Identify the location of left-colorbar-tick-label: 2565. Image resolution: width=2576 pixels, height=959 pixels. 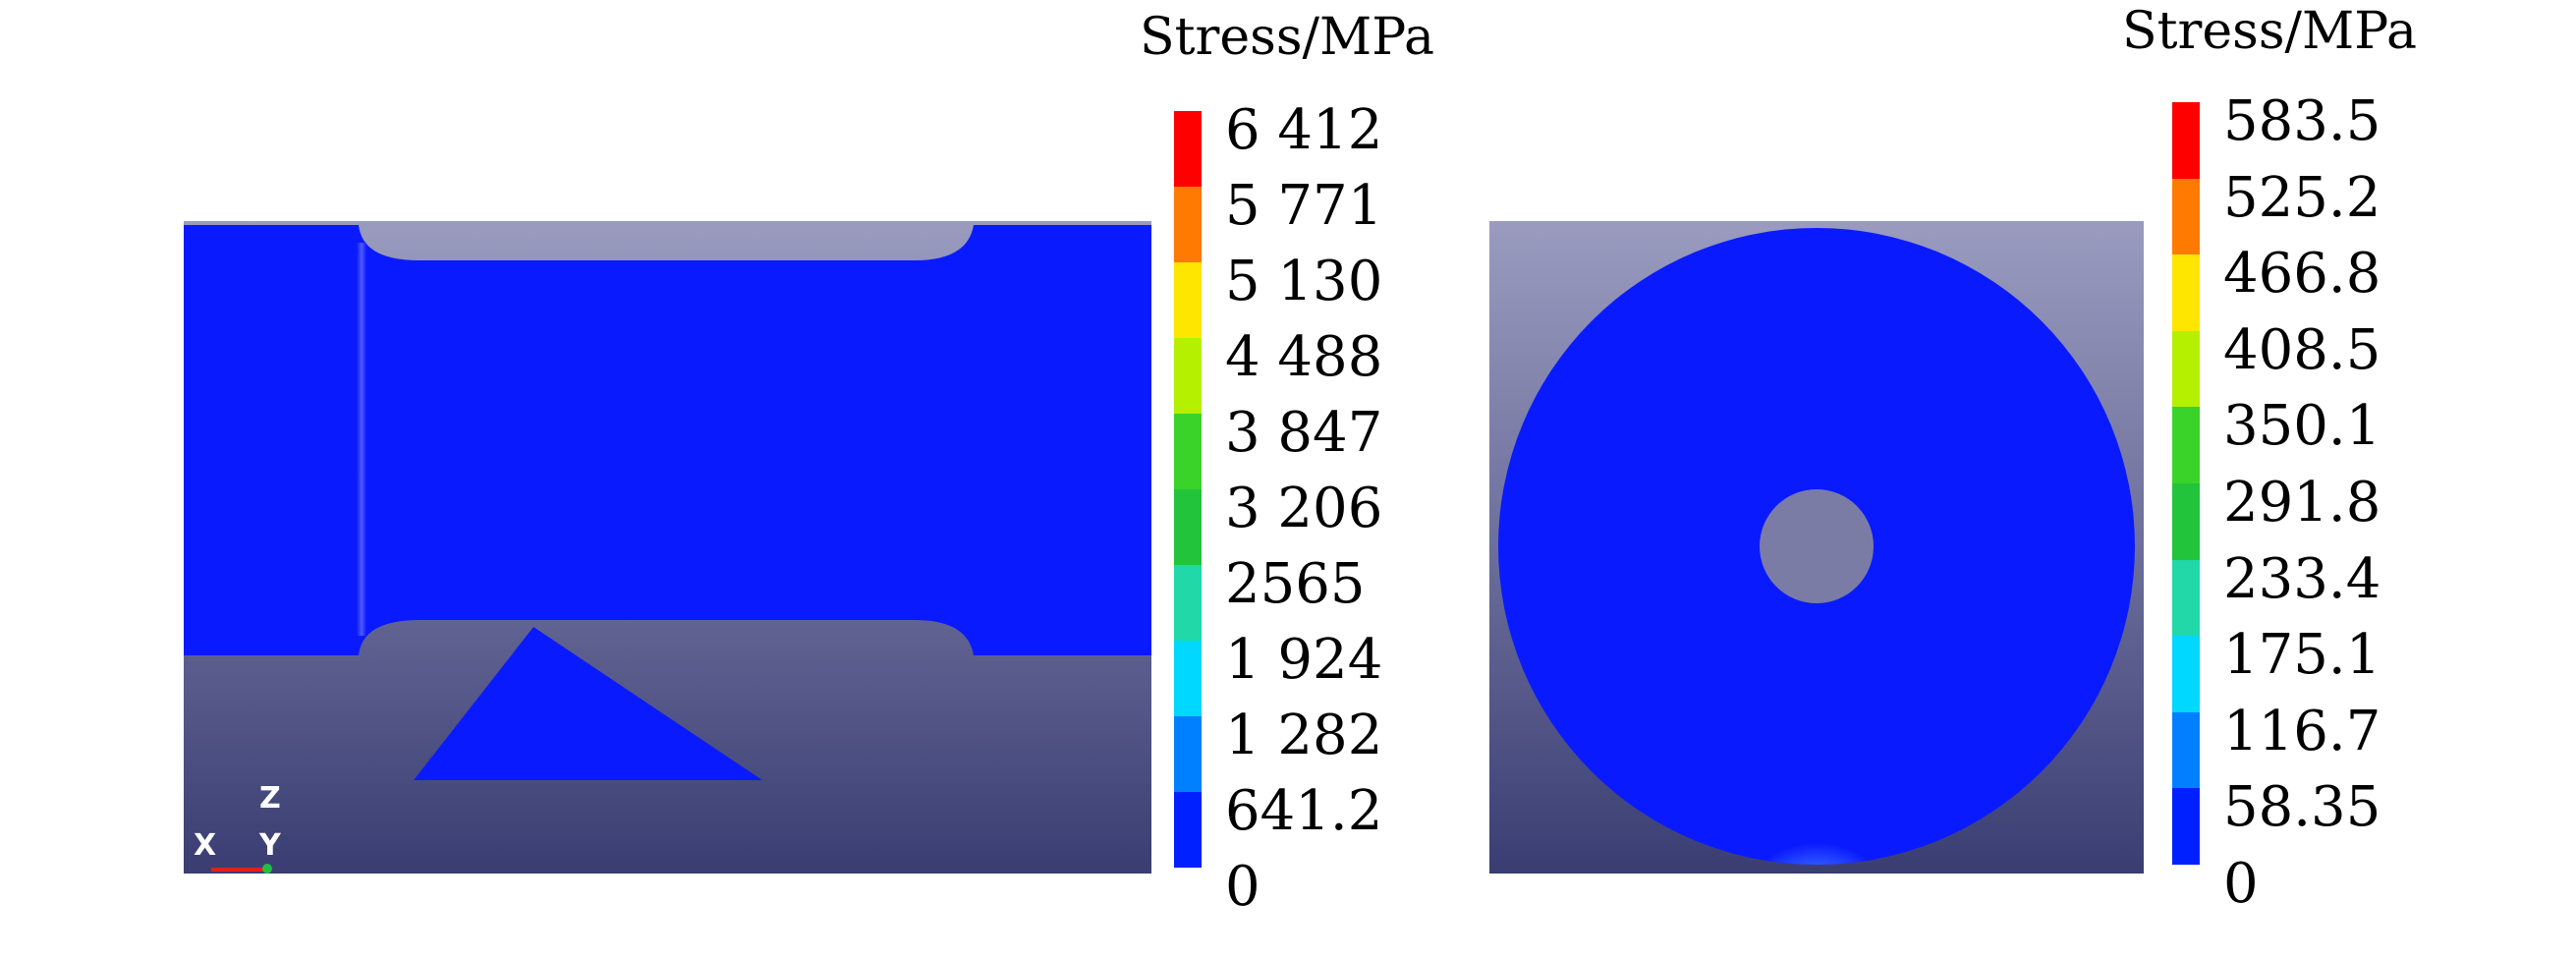
(1295, 584).